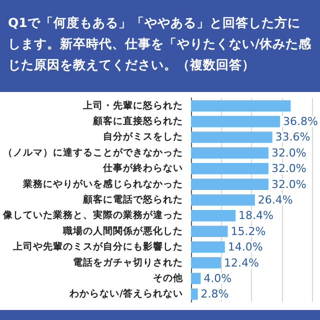 The image size is (320, 320). What do you see at coordinates (168, 278) in the screenshot?
I see `y-tick-label: その他` at bounding box center [168, 278].